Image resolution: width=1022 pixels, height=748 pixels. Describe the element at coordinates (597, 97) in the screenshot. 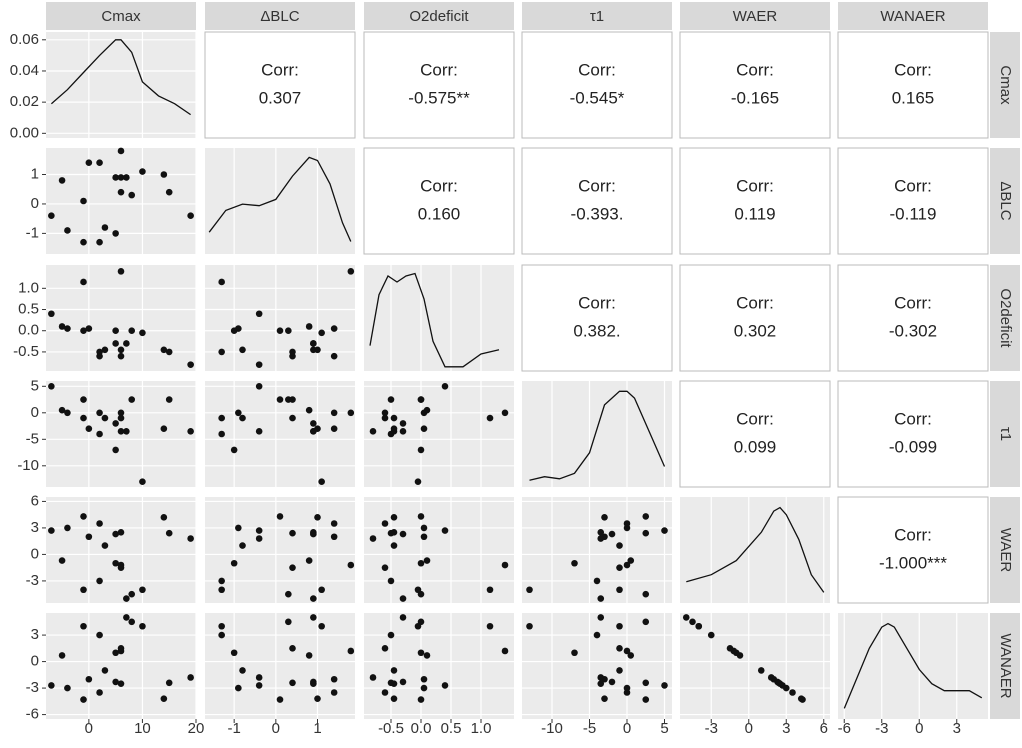

I see `corr-value: -0.545*` at that location.